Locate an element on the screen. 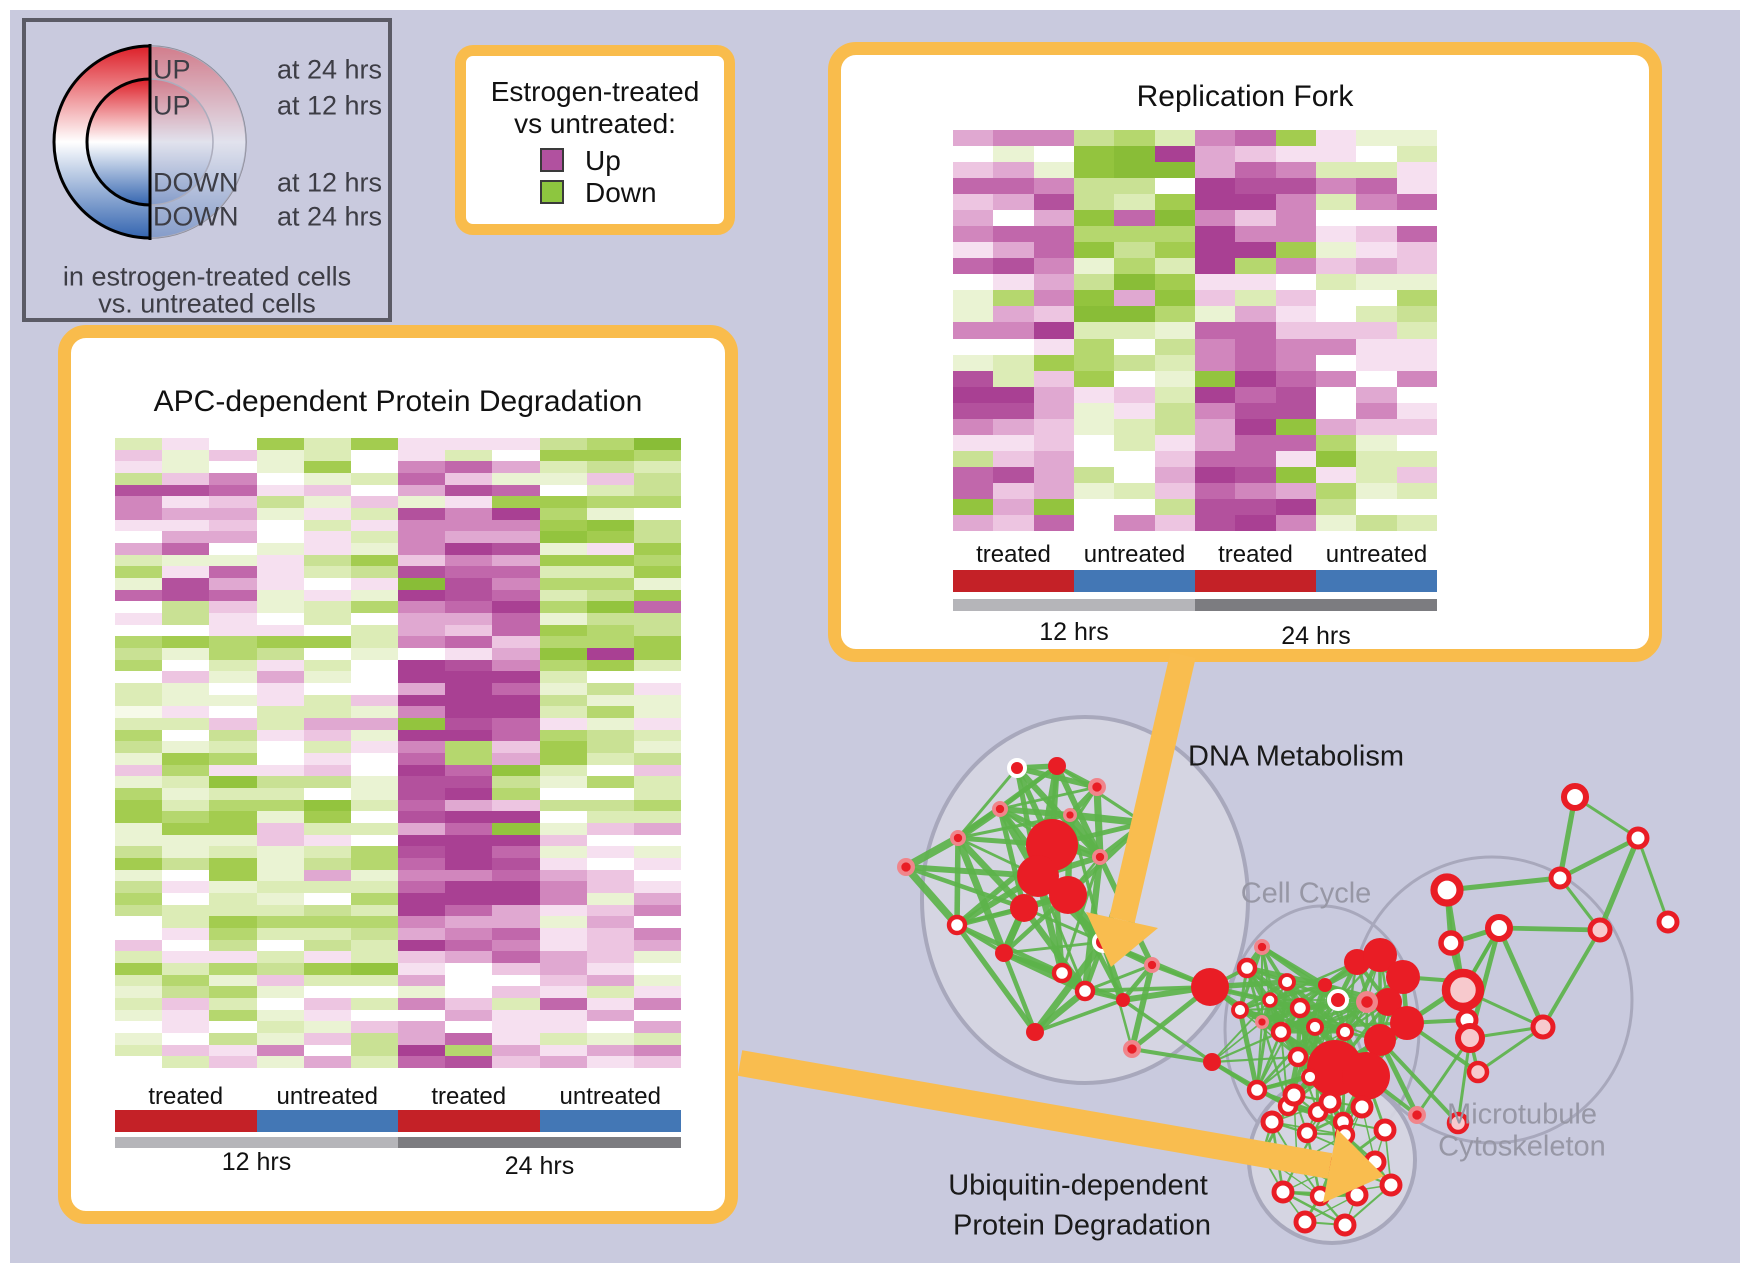 This screenshot has height=1279, width=1750. ubiquitin-label-2: Protein Degradation is located at coordinates (1082, 1225).